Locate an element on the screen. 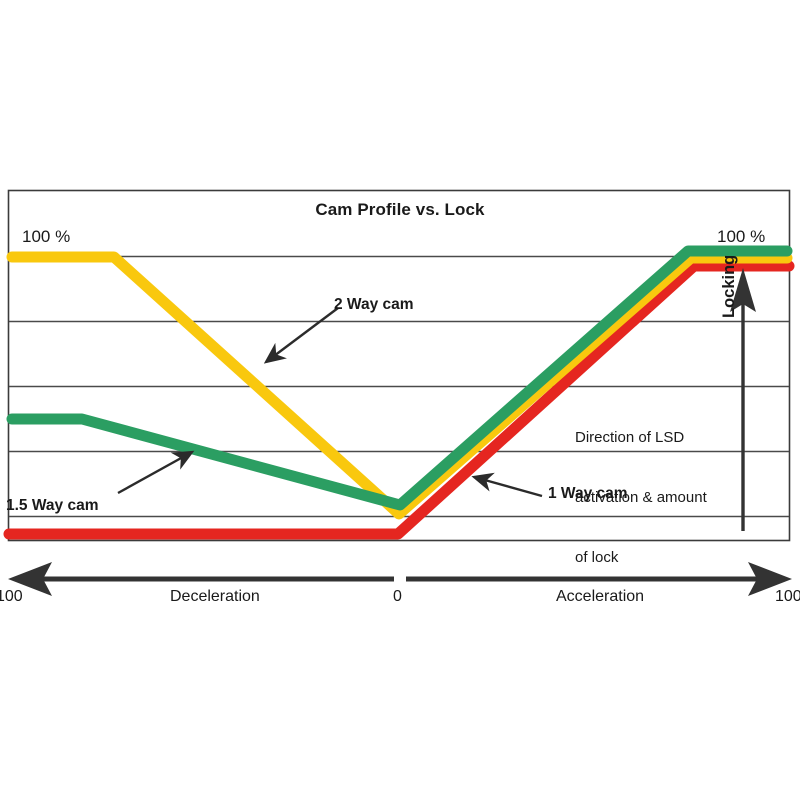 Image resolution: width=800 pixels, height=800 pixels. axis-tick-zero: 0 is located at coordinates (397, 596).